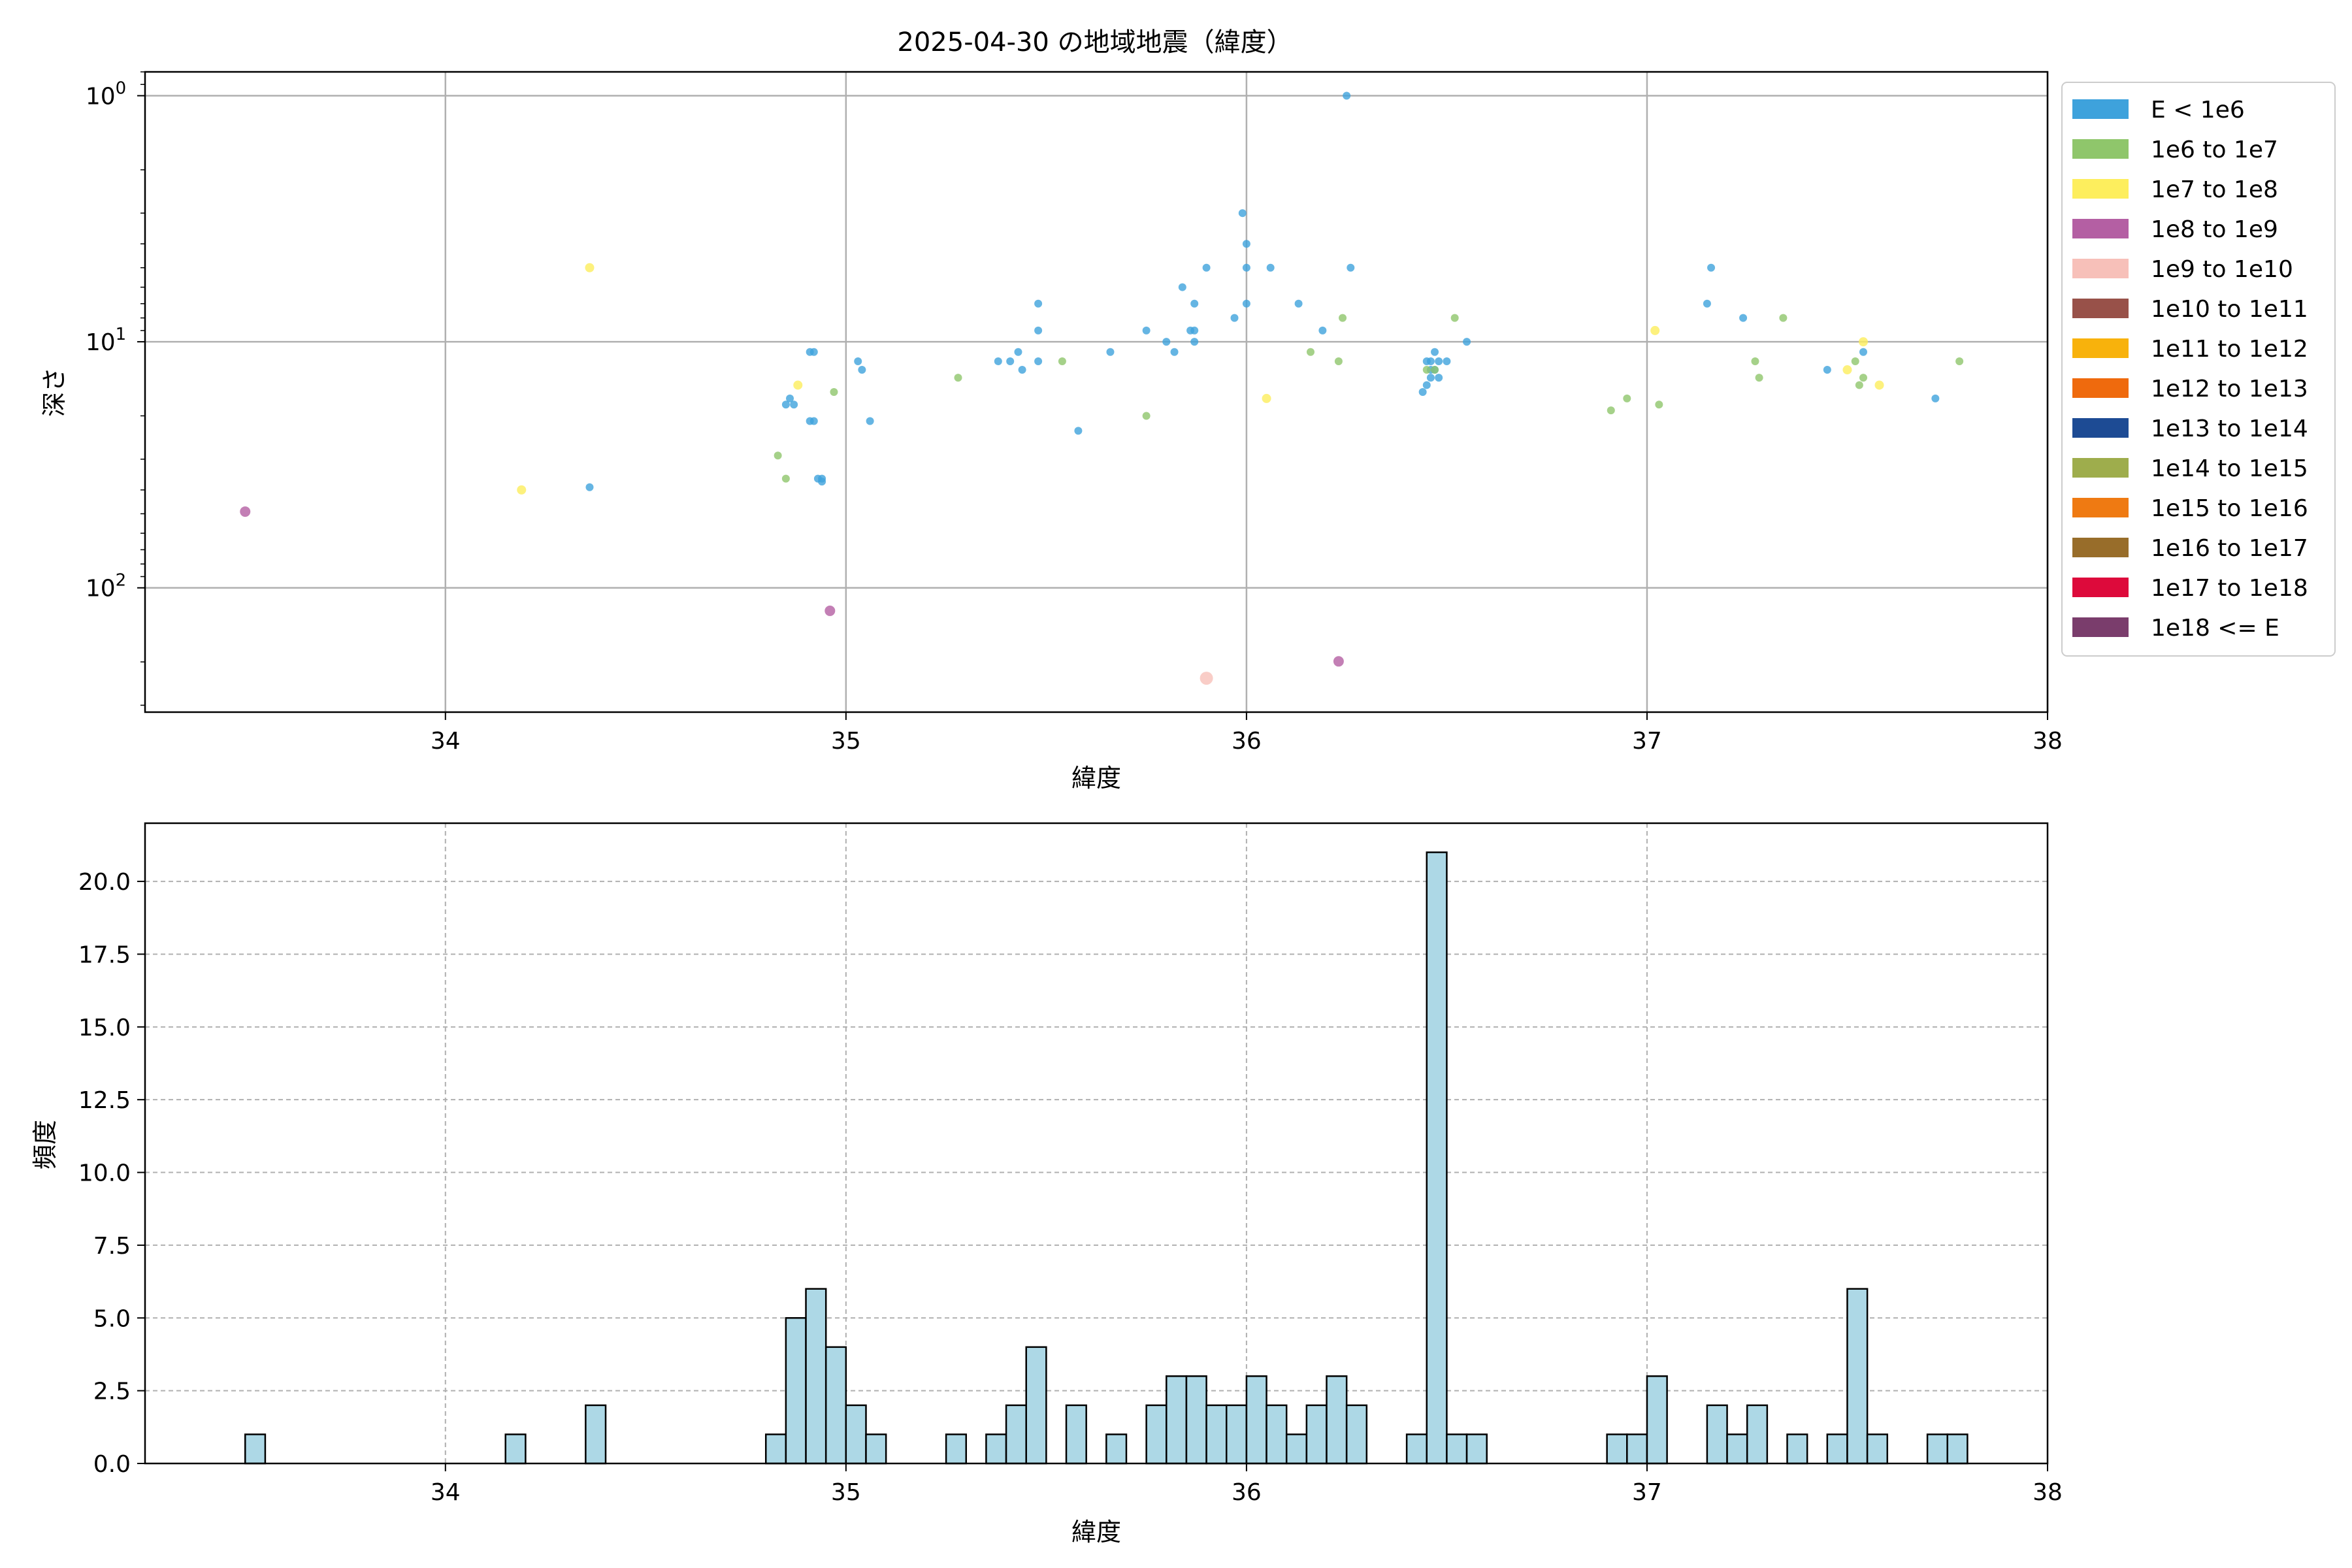  Describe the element at coordinates (112, 1464) in the screenshot. I see `histogram-y-tick-label: 0.0` at that location.